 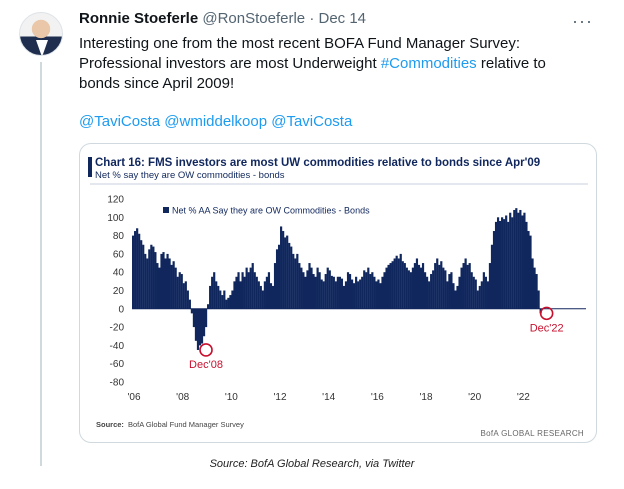 What do you see at coordinates (342, 18) in the screenshot?
I see `tweet-date: Dec 14` at bounding box center [342, 18].